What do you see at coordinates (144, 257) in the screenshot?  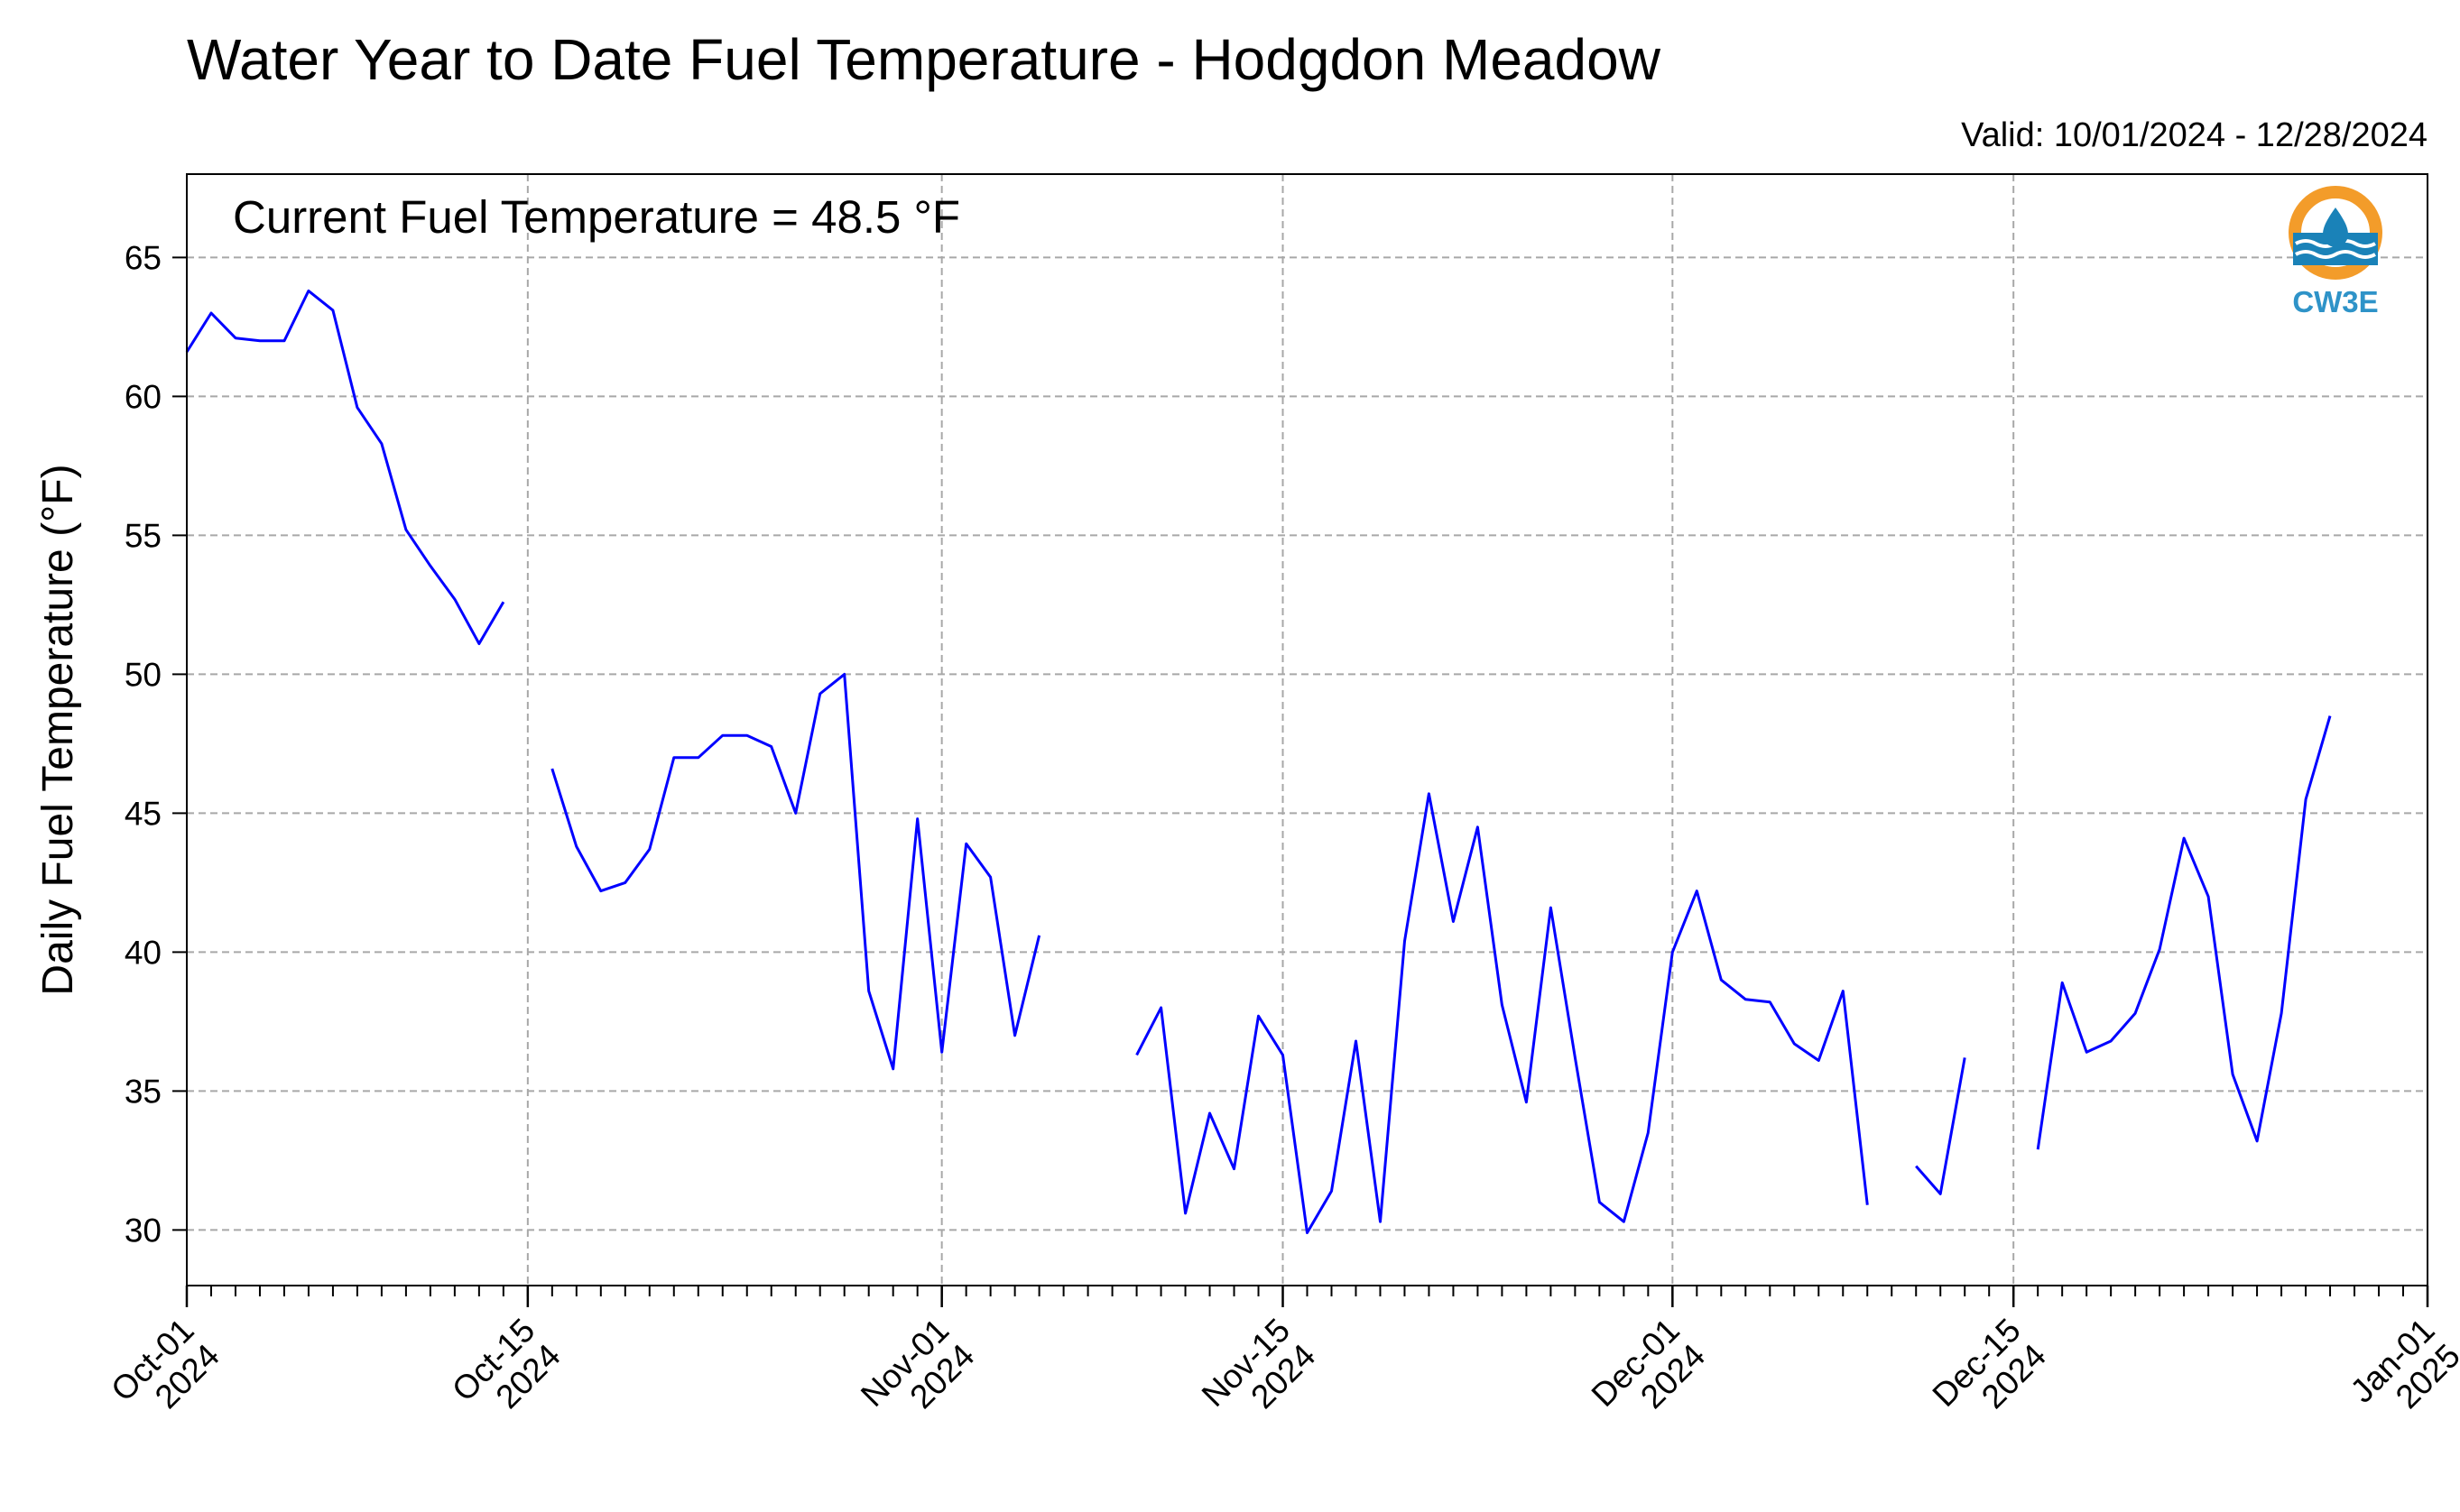 I see `y-tick-label: 65` at bounding box center [144, 257].